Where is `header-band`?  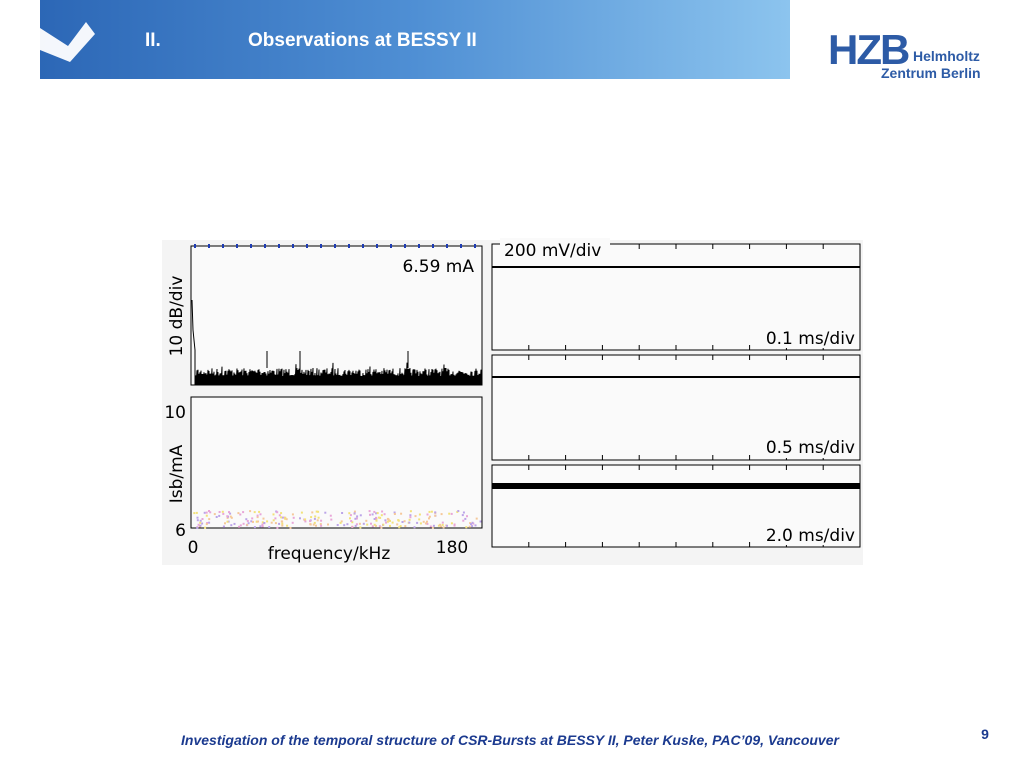 header-band is located at coordinates (415, 39).